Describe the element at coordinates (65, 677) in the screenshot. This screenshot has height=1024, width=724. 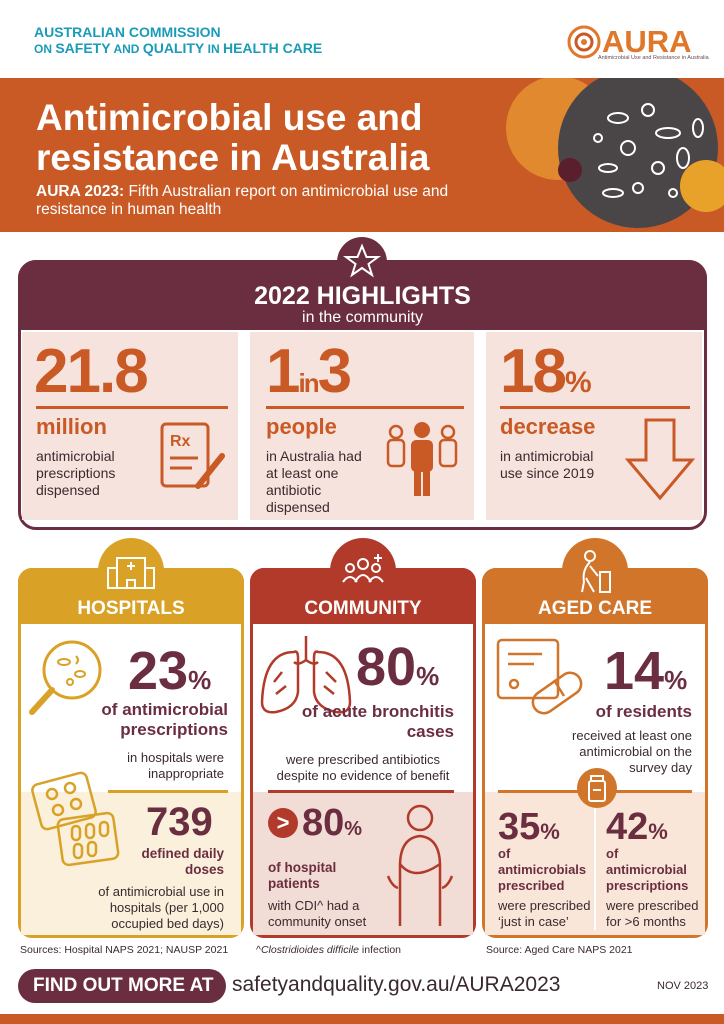
I see `magnifier-bacteria-icon` at that location.